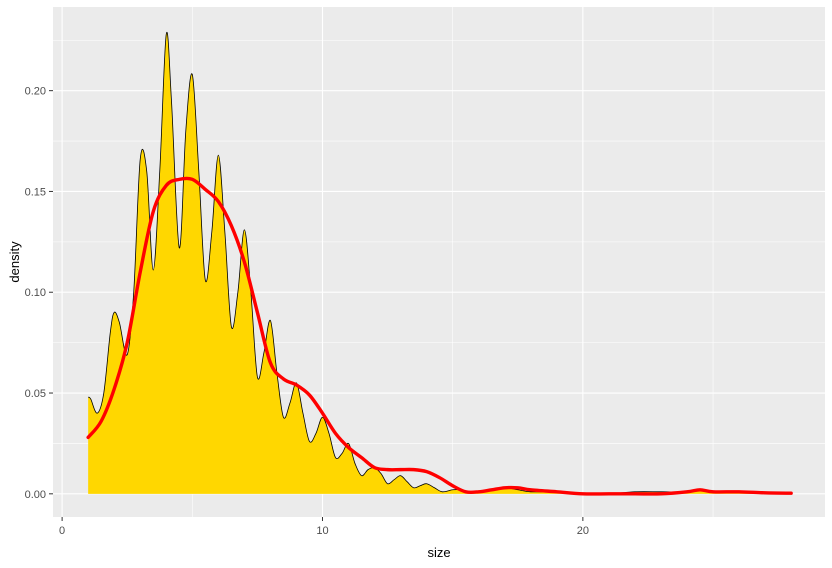 This screenshot has width=832, height=568. Describe the element at coordinates (438, 552) in the screenshot. I see `x-axis-title: size` at that location.